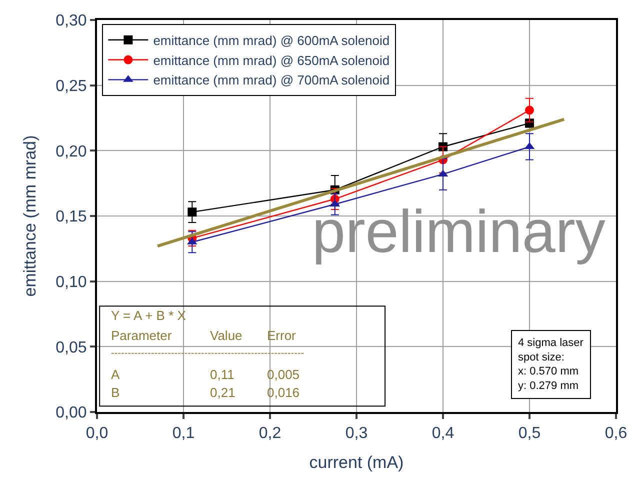 The image size is (640, 481). Describe the element at coordinates (141, 335) in the screenshot. I see `annotation: Parameter` at that location.